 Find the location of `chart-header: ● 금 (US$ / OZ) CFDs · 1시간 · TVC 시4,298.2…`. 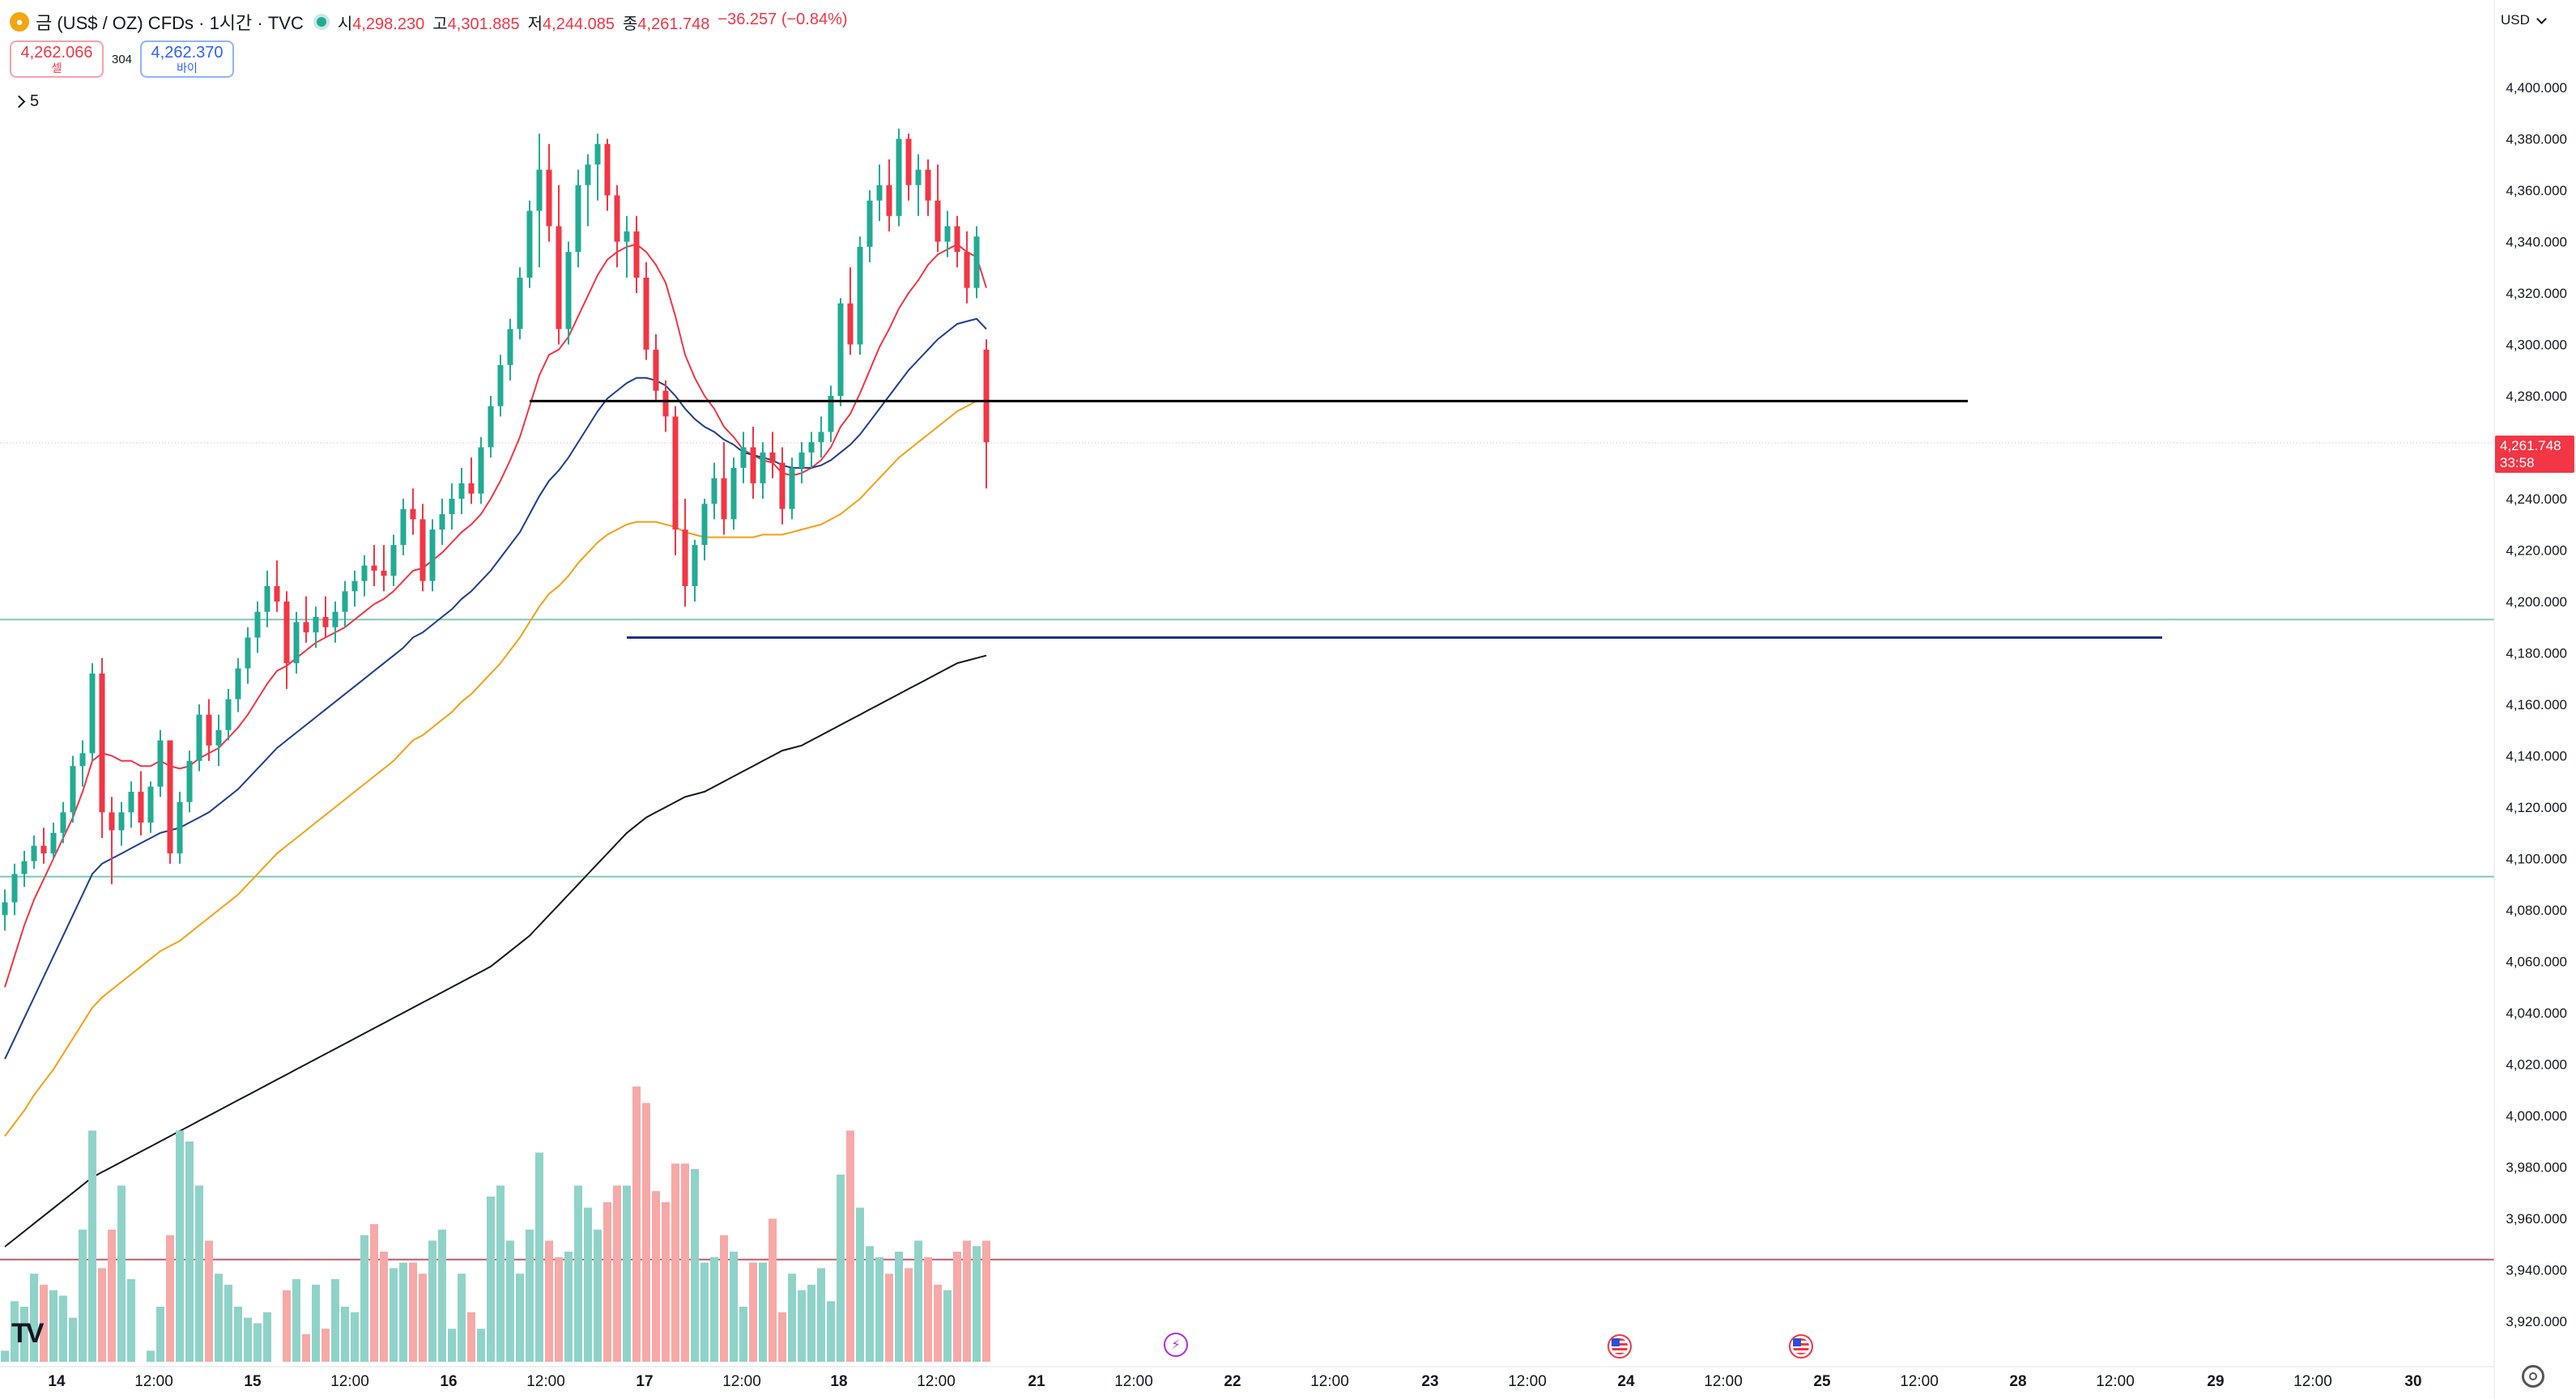

chart-header: ● 금 (US$ / OZ) CFDs · 1시간 · TVC 시4,298.2… is located at coordinates (429, 22).